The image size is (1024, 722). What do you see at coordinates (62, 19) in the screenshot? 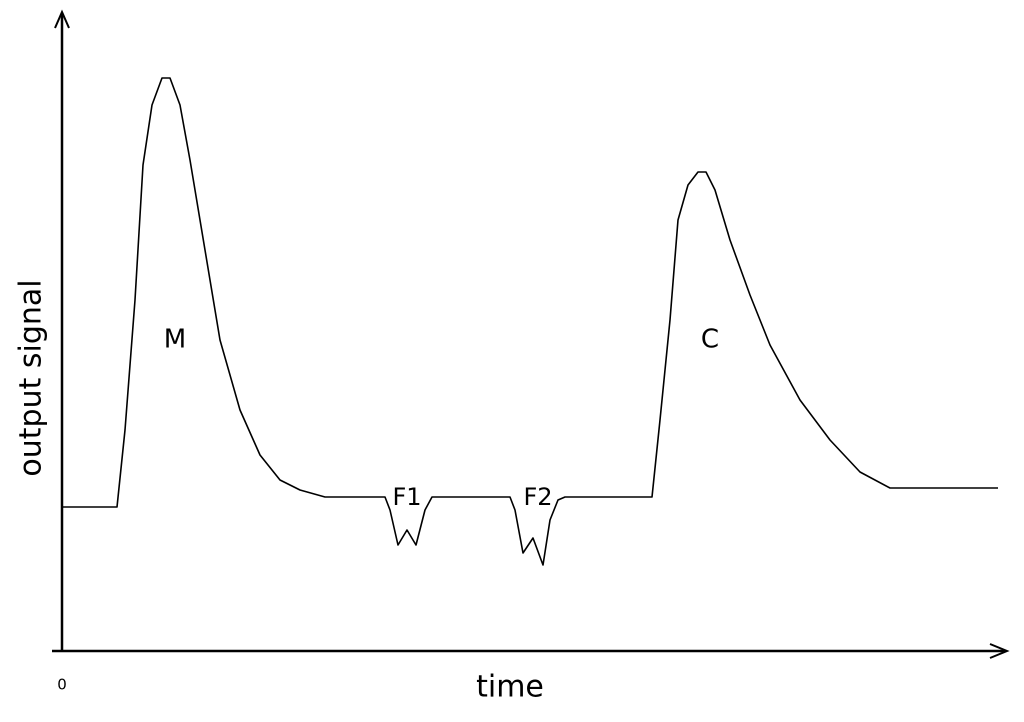
I see `y-axis-arrow` at bounding box center [62, 19].